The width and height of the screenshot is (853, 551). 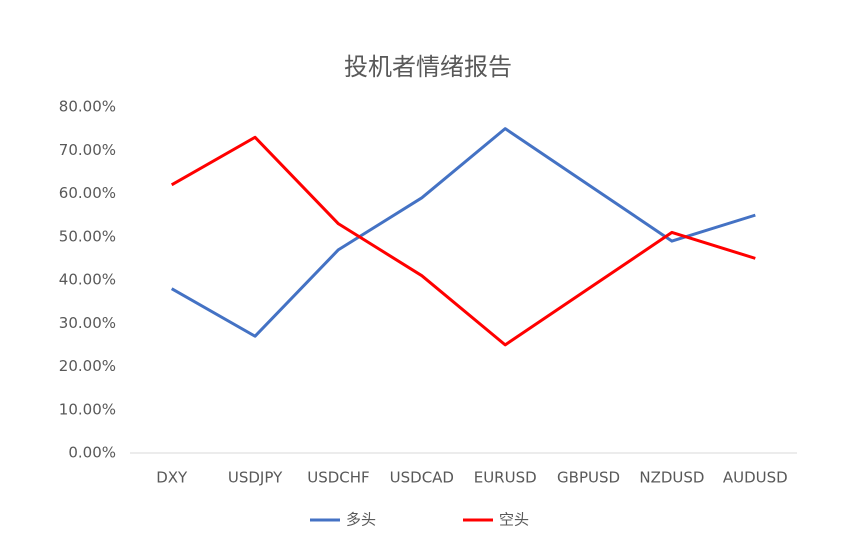 What do you see at coordinates (588, 478) in the screenshot?
I see `x-tick-label: GBPUSD` at bounding box center [588, 478].